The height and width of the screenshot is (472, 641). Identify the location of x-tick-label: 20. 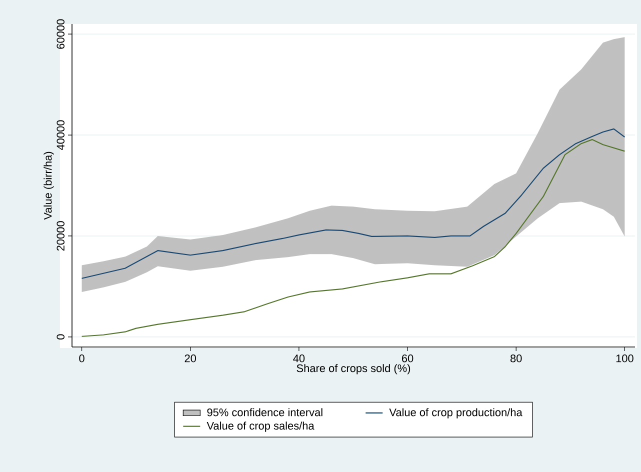
(190, 358).